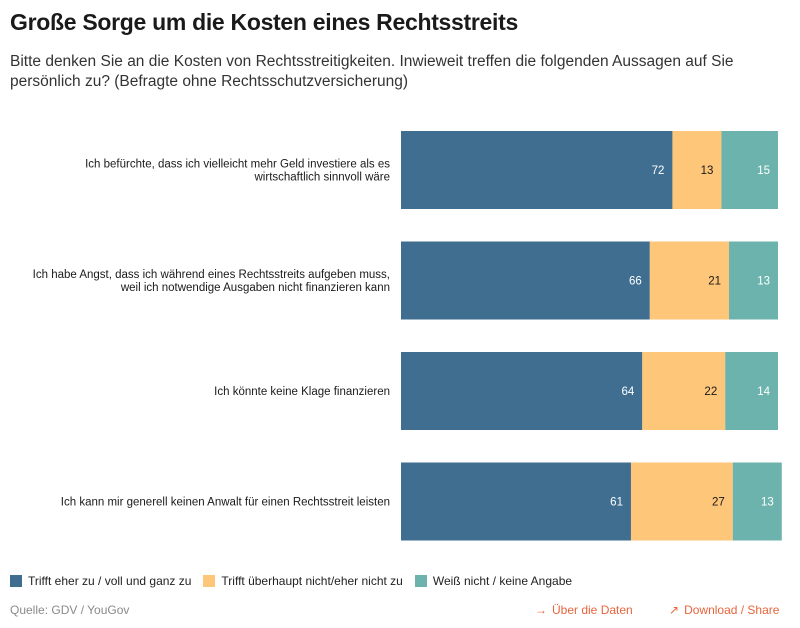  Describe the element at coordinates (592, 610) in the screenshot. I see `about-data-label: Über die Daten` at that location.